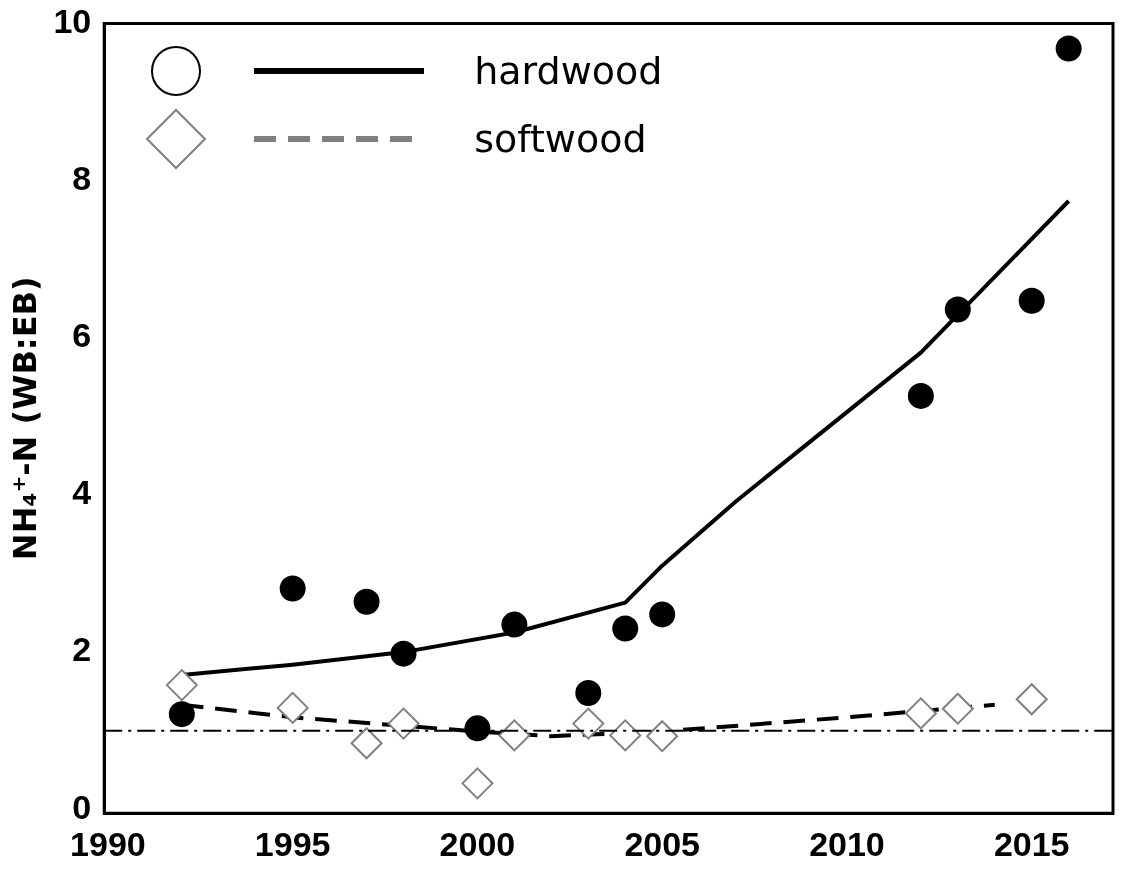 Image resolution: width=1130 pixels, height=872 pixels. What do you see at coordinates (560, 139) in the screenshot?
I see `legend-label: softwood` at bounding box center [560, 139].